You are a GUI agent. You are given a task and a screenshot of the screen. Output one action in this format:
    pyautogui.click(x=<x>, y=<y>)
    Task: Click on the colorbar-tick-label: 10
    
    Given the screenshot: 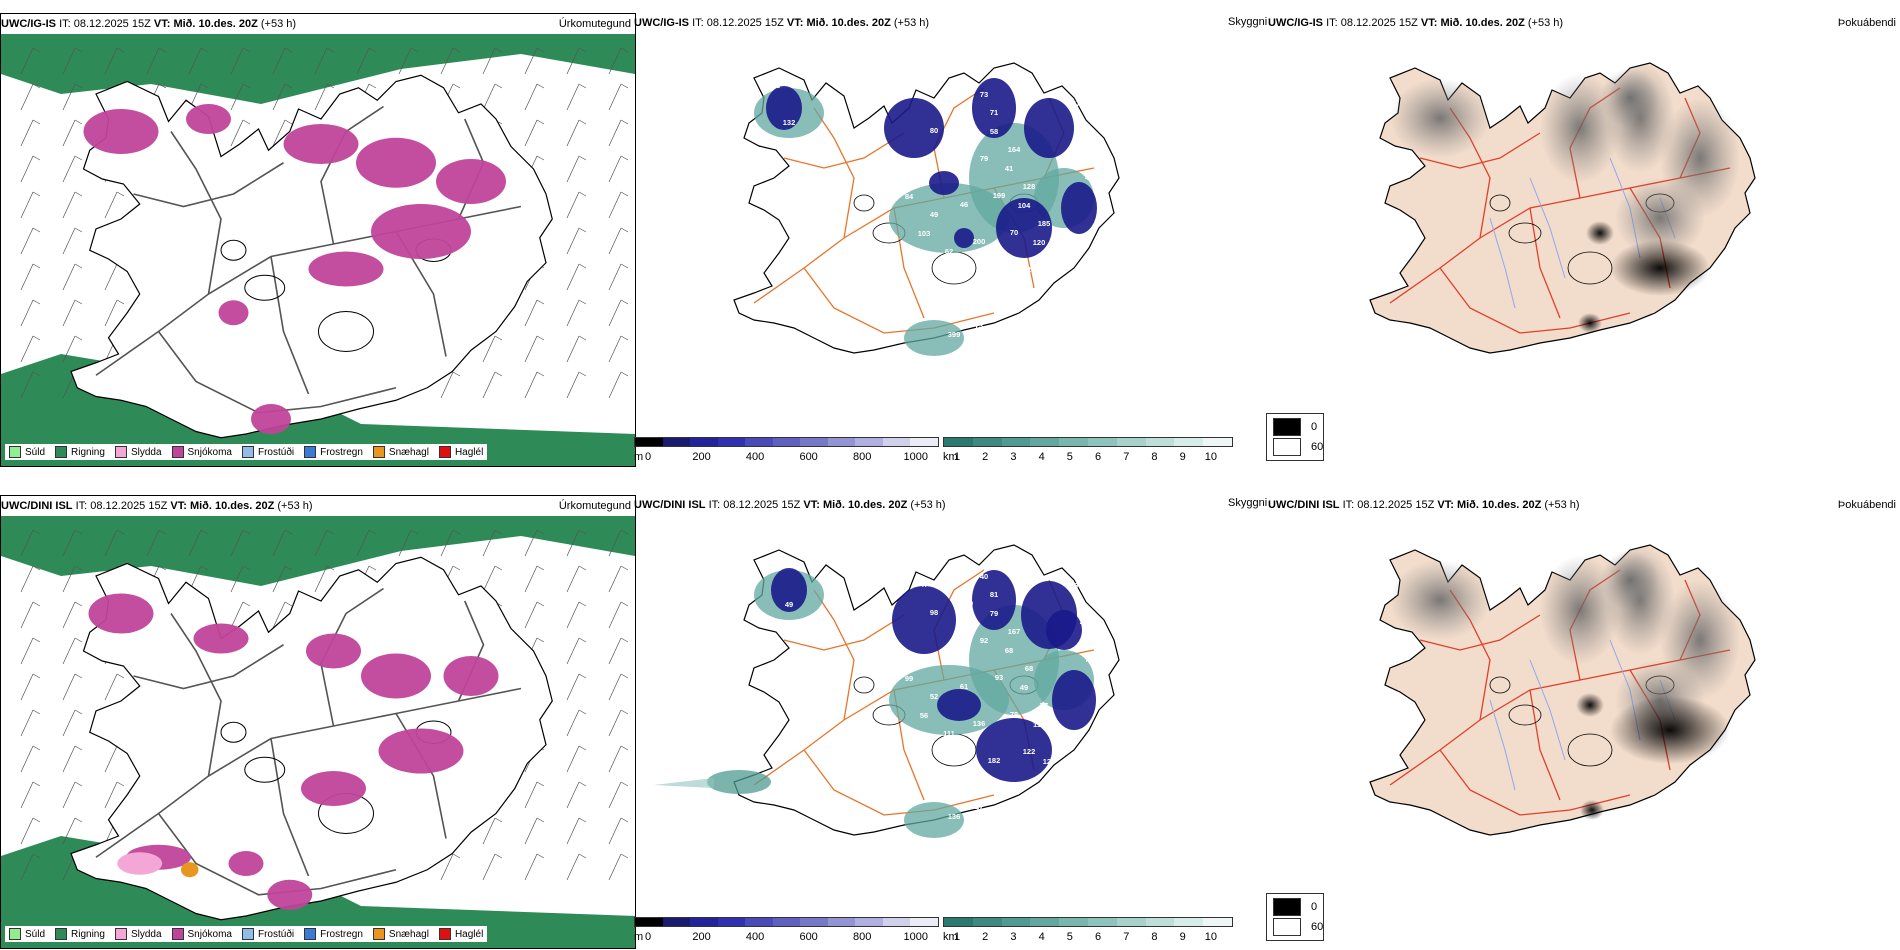 What is the action you would take?
    pyautogui.click(x=1211, y=457)
    